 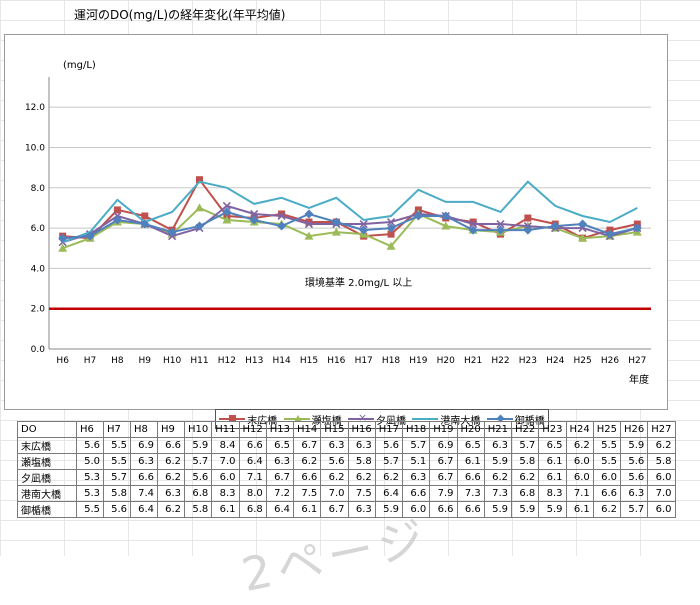 I want to click on table-cell: 7.5, so click(x=307, y=493).